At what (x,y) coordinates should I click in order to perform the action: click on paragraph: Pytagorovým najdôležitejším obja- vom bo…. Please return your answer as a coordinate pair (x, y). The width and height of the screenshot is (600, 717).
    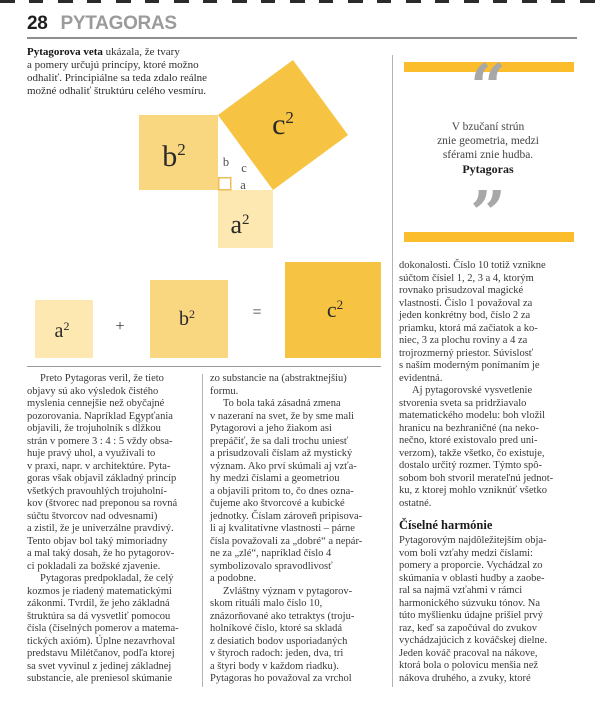
    Looking at the image, I should click on (473, 609).